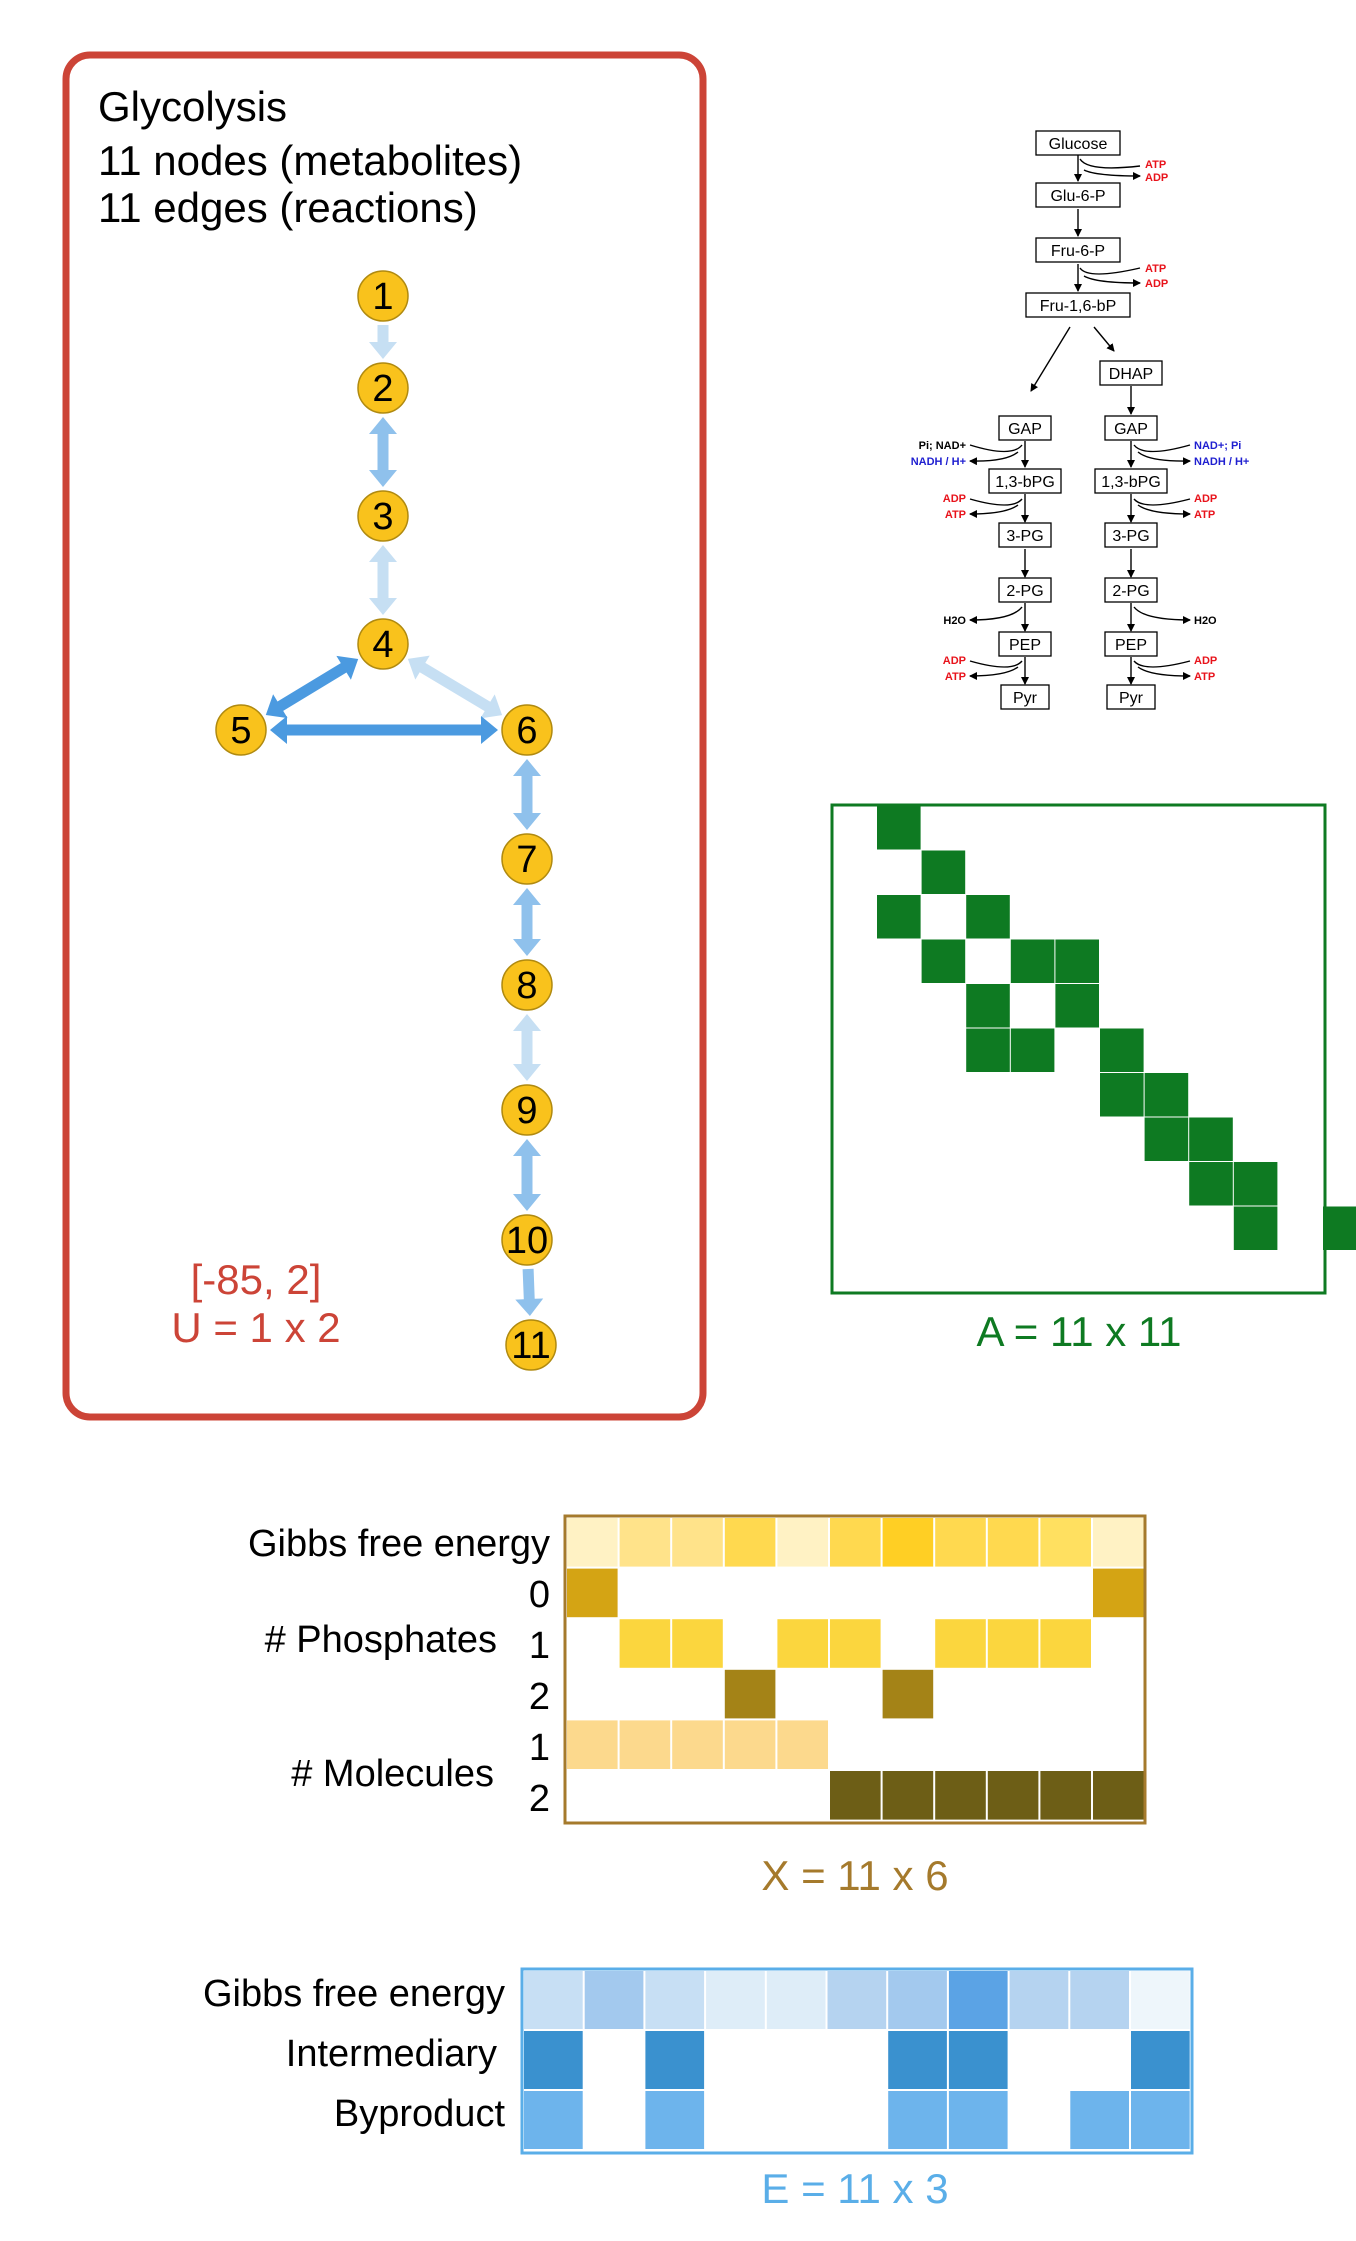  I want to click on metabolite-right-3-box, so click(1131, 590).